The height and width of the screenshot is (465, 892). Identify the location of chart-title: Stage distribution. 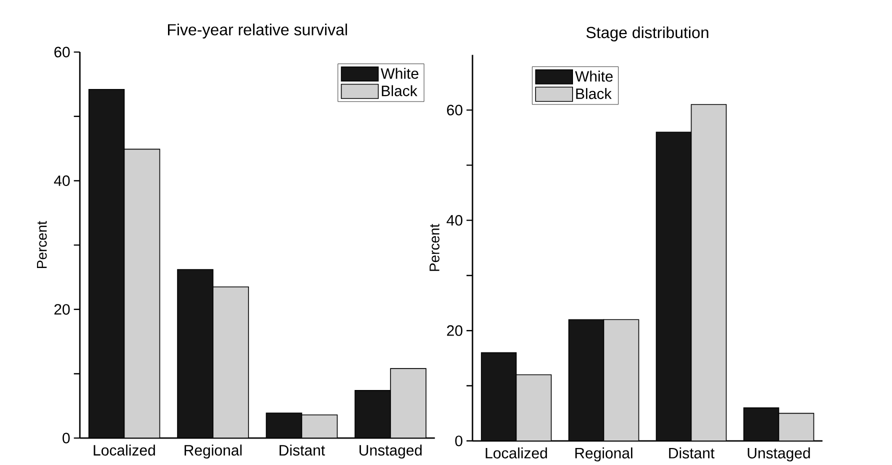
(647, 34).